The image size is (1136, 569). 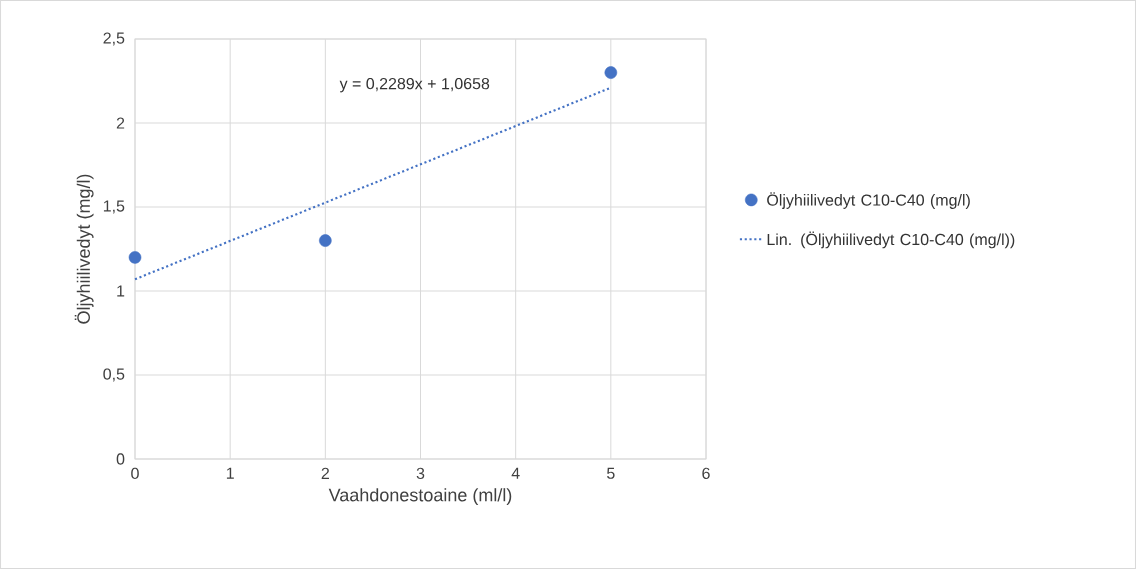 I want to click on x-tick-label: 6, so click(x=706, y=473).